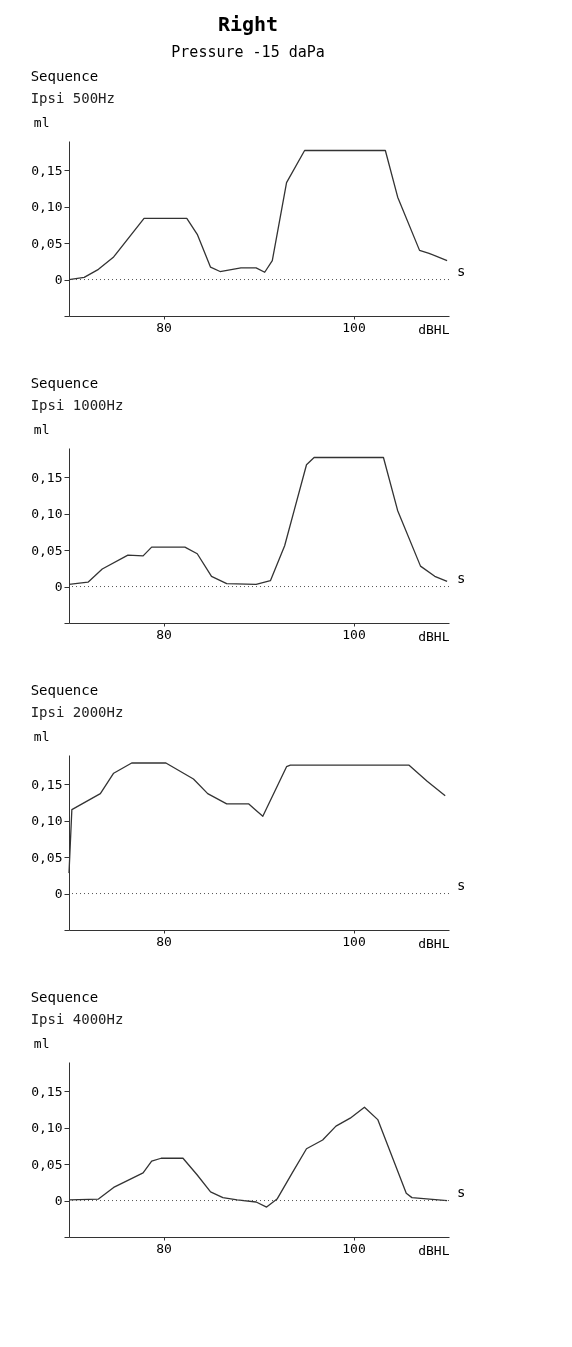 Image resolution: width=572 pixels, height=1347 pixels. What do you see at coordinates (77, 1019) in the screenshot?
I see `chart-subtitle: Ipsi 4000Hz` at bounding box center [77, 1019].